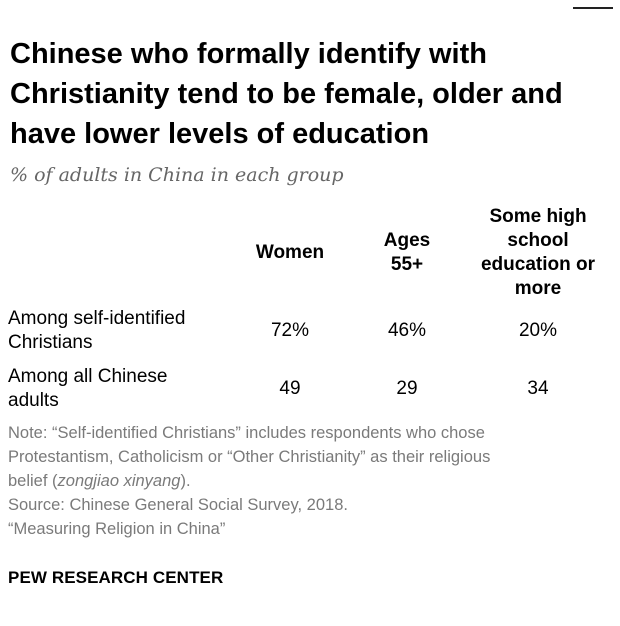  Describe the element at coordinates (177, 175) in the screenshot. I see `chart-subtitle: % of adults in China in each group` at that location.